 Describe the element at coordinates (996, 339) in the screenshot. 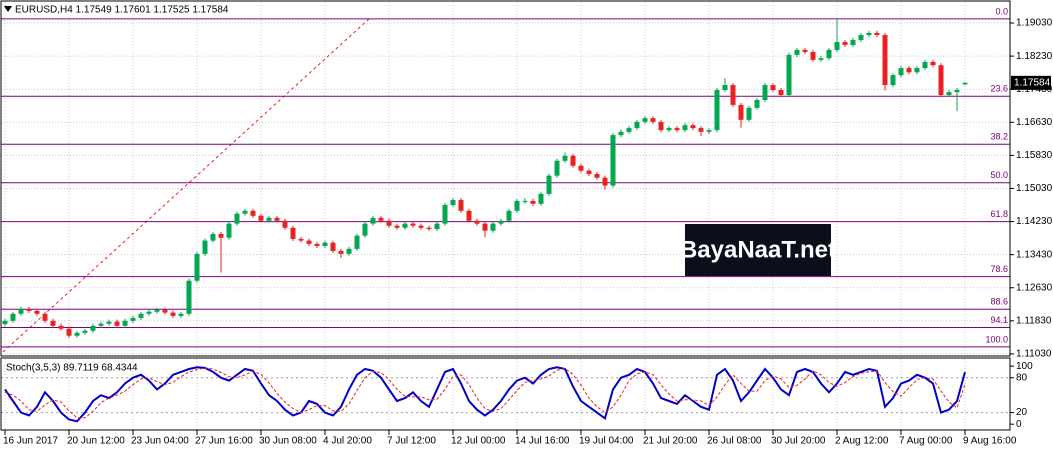

I see `fib-level-label: 100.0` at that location.